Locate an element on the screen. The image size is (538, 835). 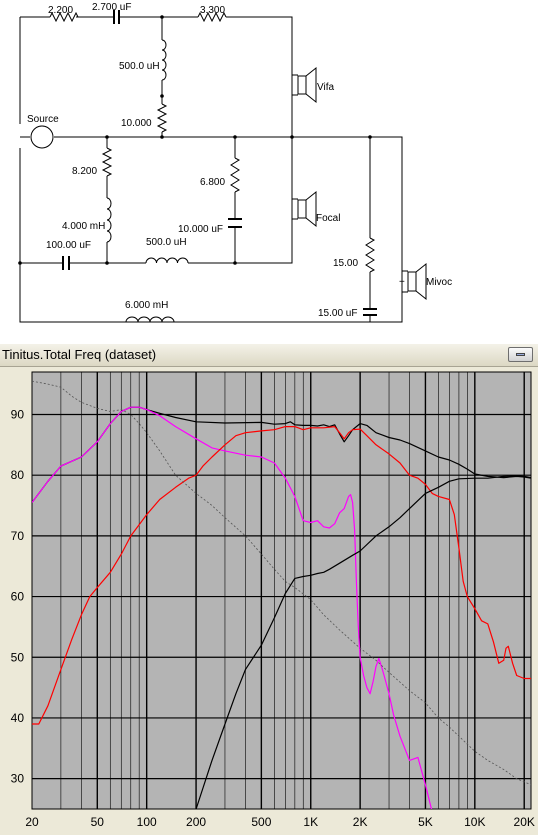
label-r3: 10.000 is located at coordinates (136, 123).